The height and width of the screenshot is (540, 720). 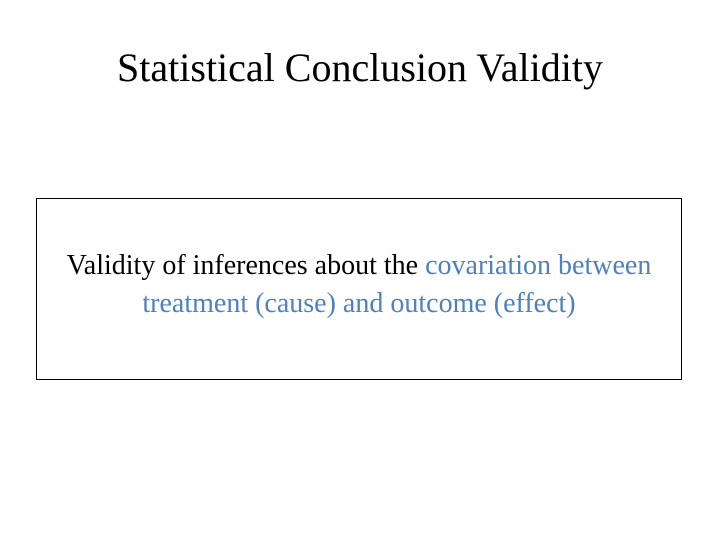 I want to click on definition-plain-text: Validity of inferences about the, so click(x=242, y=265).